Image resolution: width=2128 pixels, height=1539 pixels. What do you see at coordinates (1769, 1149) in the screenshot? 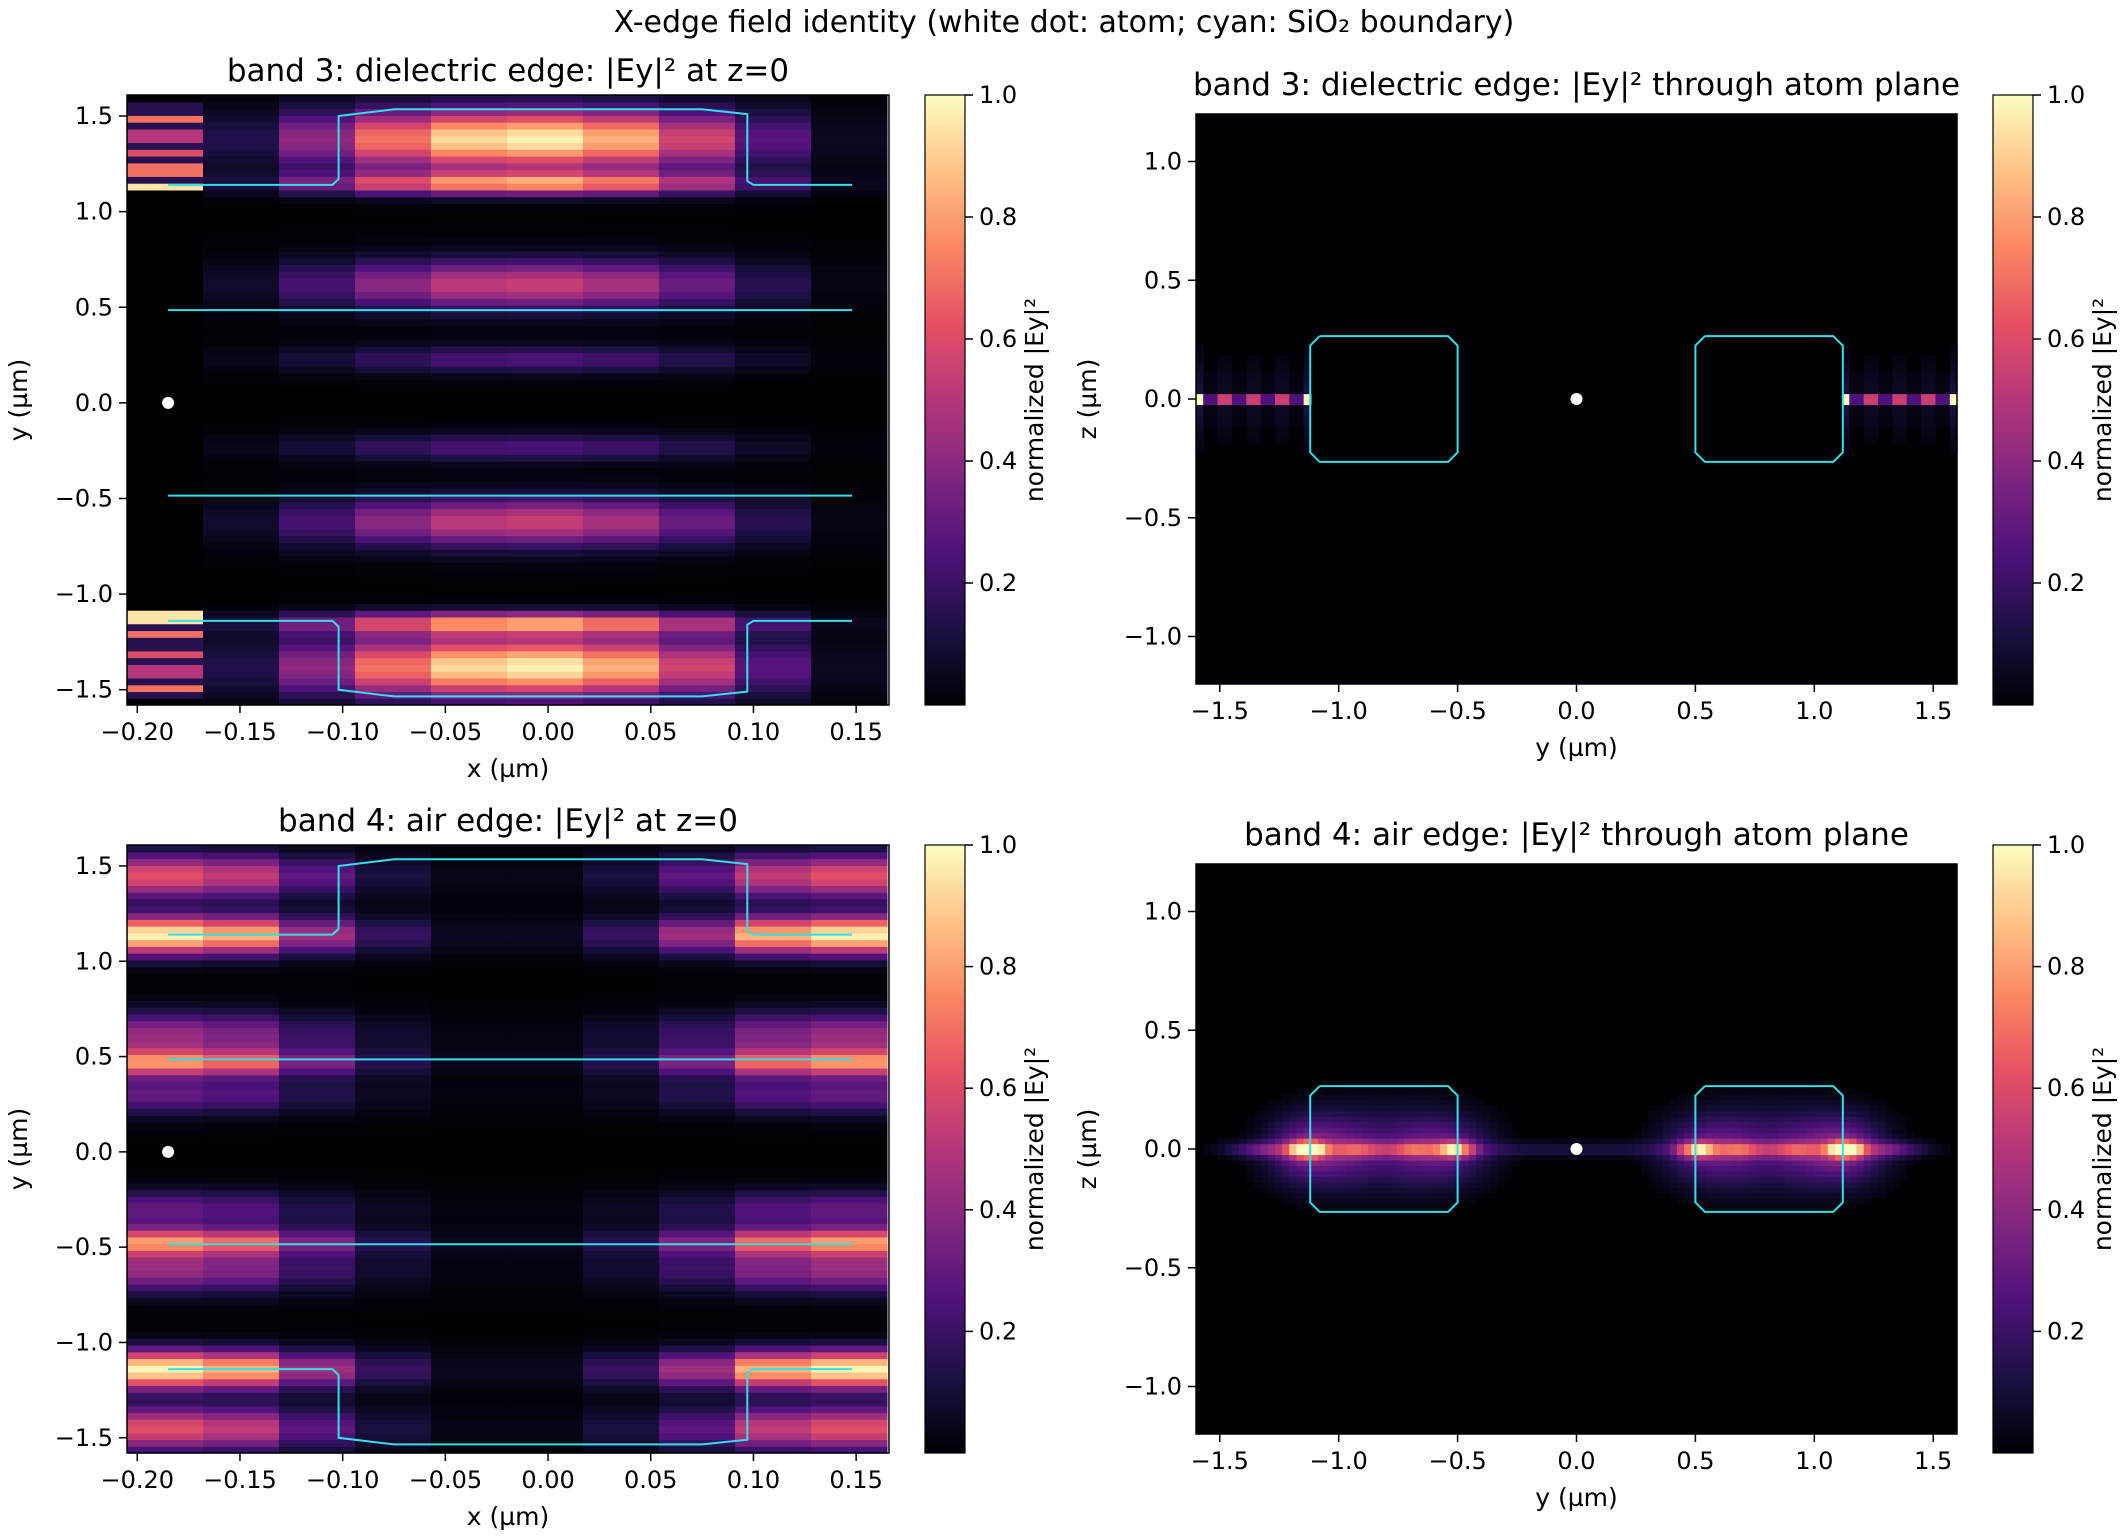
I see `boundary-line` at bounding box center [1769, 1149].